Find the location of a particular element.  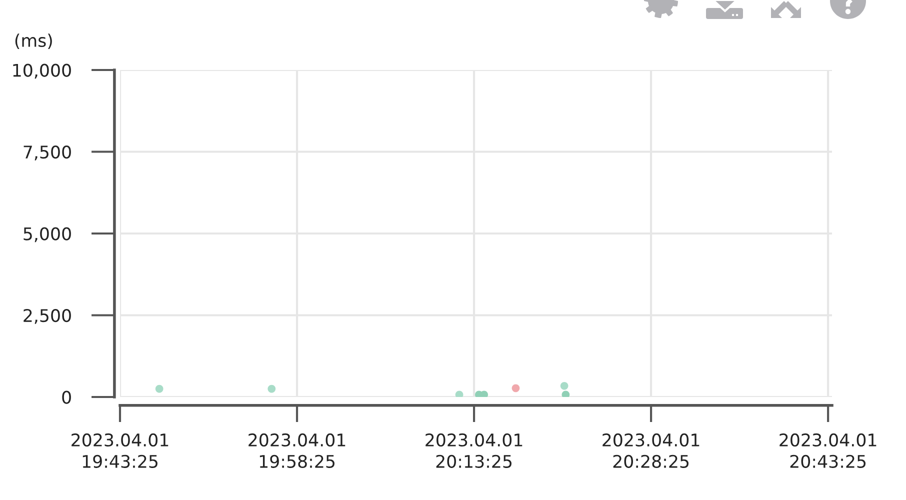

x-tick-label: 2023.04.01 19:58:25 is located at coordinates (297, 450).